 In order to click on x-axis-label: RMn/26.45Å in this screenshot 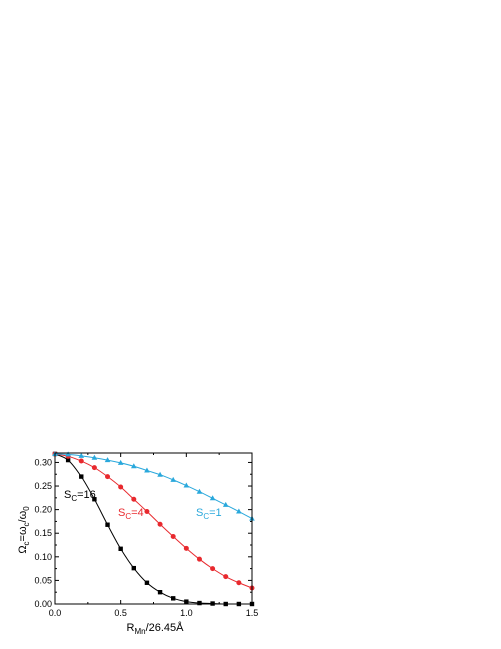, I will do `click(156, 628)`.